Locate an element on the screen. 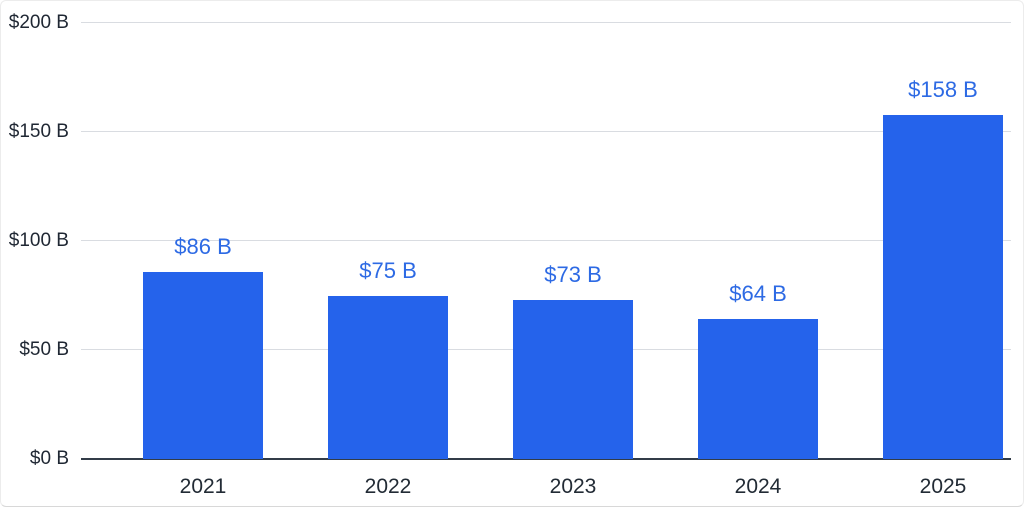  x-axis-tick-label-2023: 2023 is located at coordinates (573, 486).